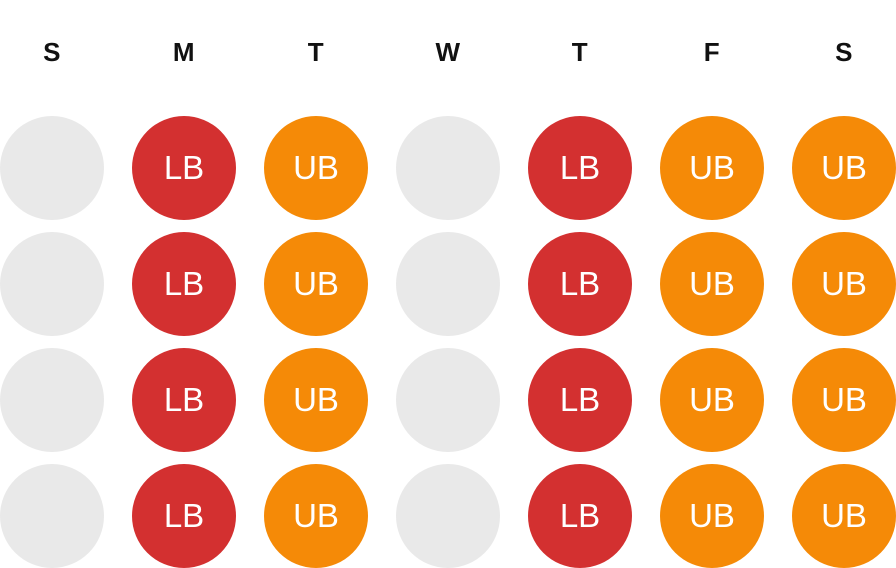 This screenshot has height=568, width=896. I want to click on weekday-label-thursday: T, so click(580, 51).